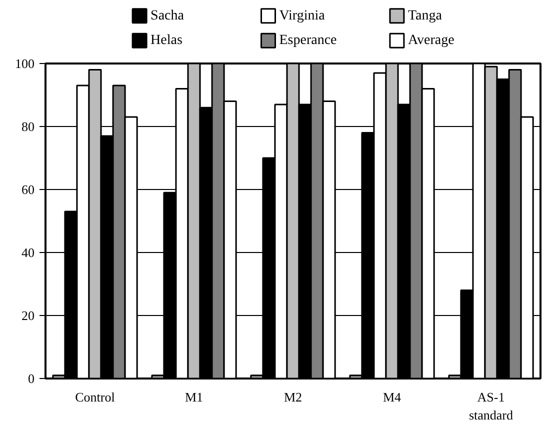 The height and width of the screenshot is (433, 559). What do you see at coordinates (28, 315) in the screenshot?
I see `y-tick-label: 20` at bounding box center [28, 315].